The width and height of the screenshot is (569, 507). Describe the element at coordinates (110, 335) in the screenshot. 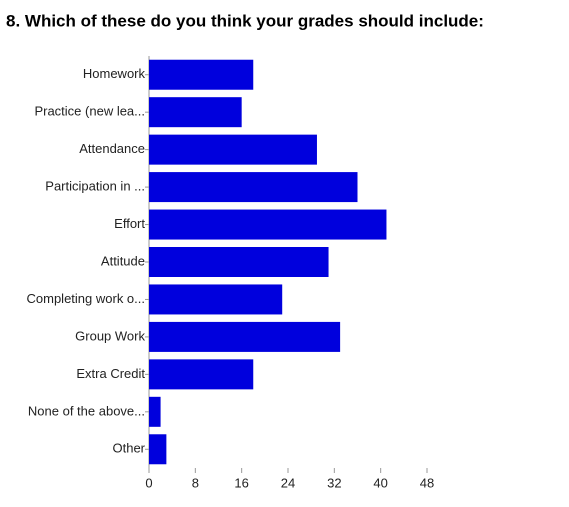

I see `y-tick-label: Group Work` at that location.